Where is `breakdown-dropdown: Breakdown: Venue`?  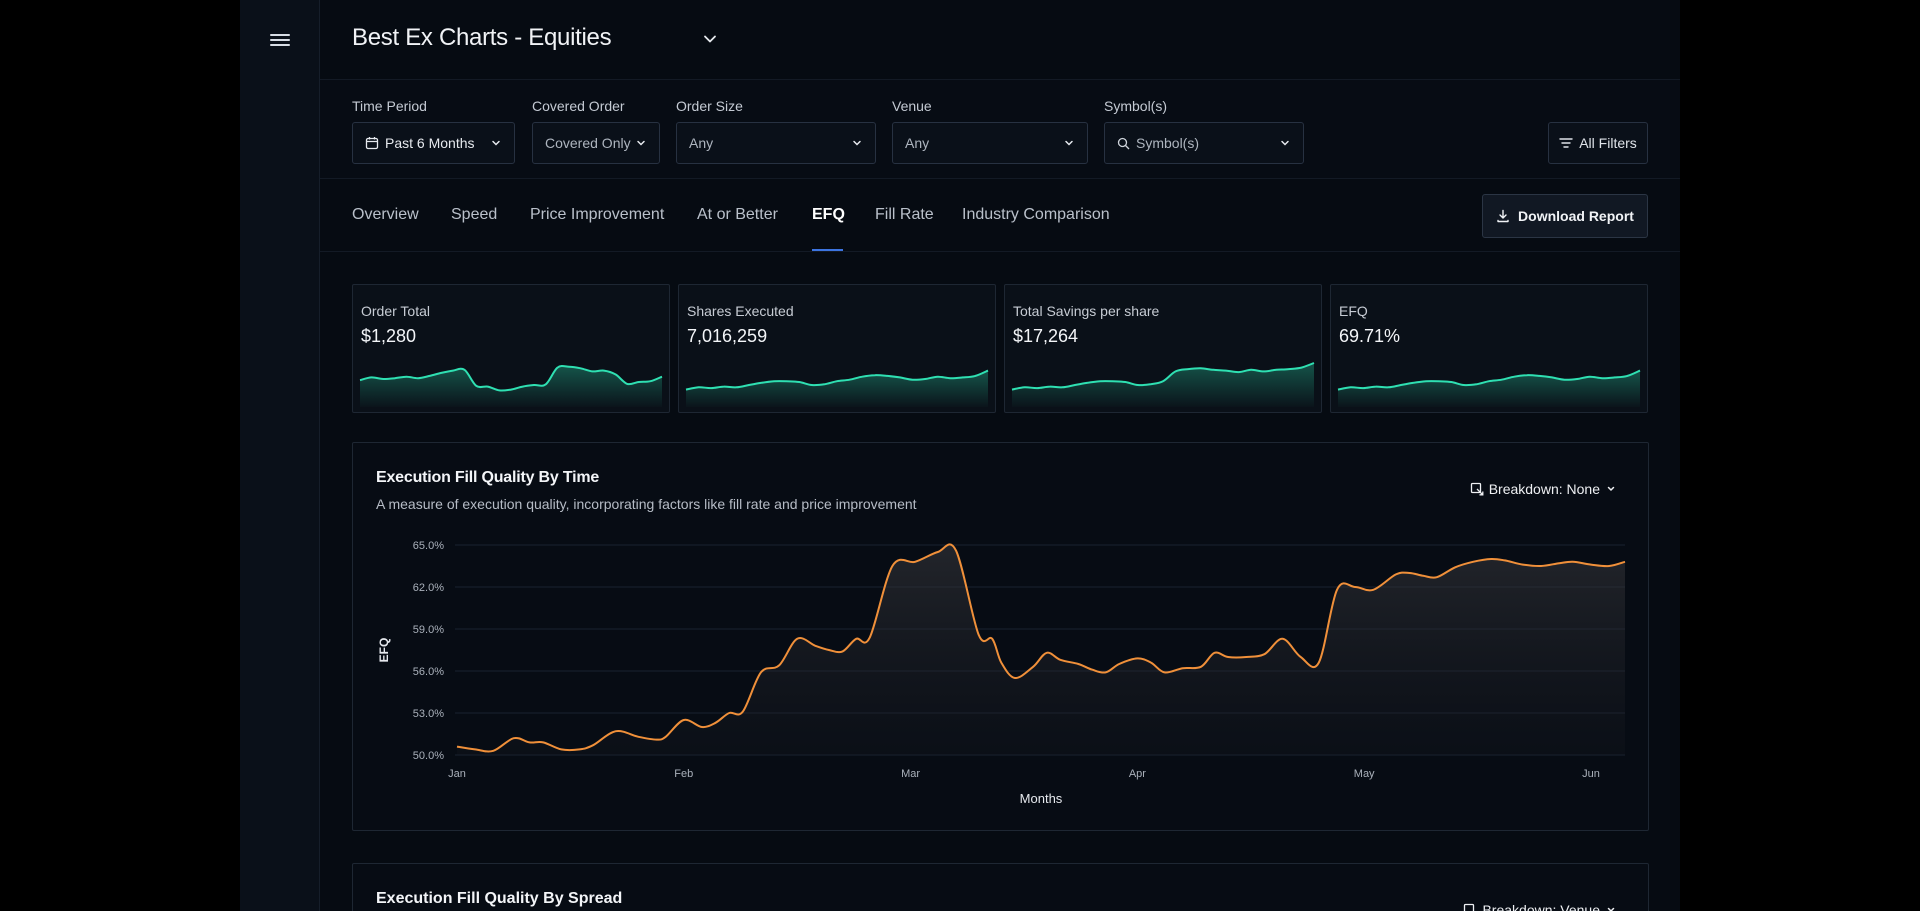 breakdown-dropdown: Breakdown: Venue is located at coordinates (1539, 906).